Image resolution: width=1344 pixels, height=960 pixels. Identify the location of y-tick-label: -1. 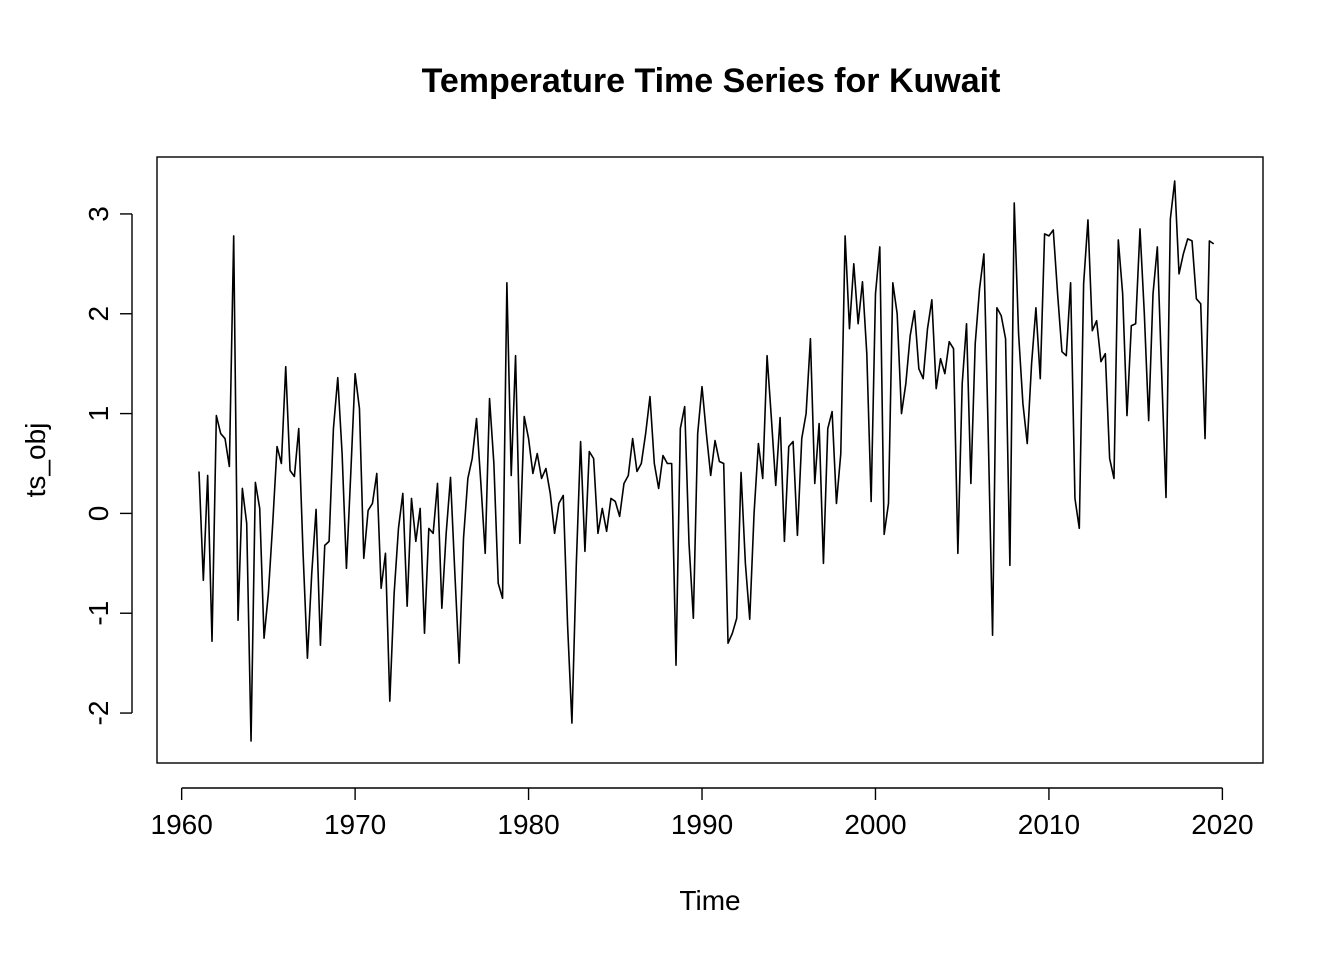
(98, 613).